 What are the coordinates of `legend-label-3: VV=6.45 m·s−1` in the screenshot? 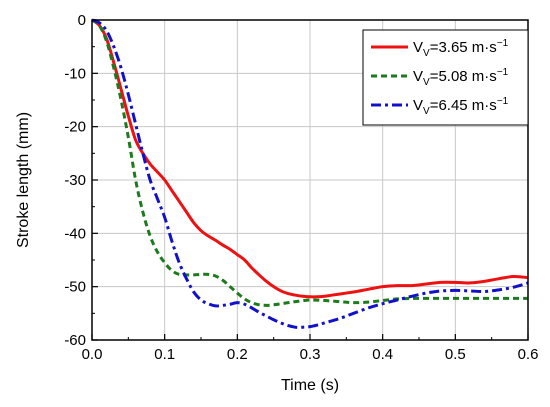 It's located at (461, 106).